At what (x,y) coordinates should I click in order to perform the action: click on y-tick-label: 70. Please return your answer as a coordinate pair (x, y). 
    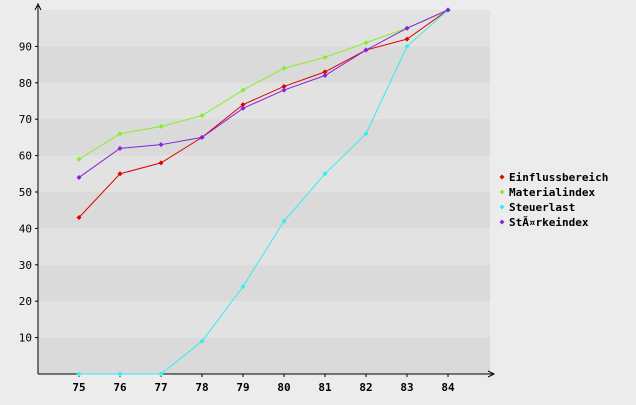
    Looking at the image, I should click on (25, 119).